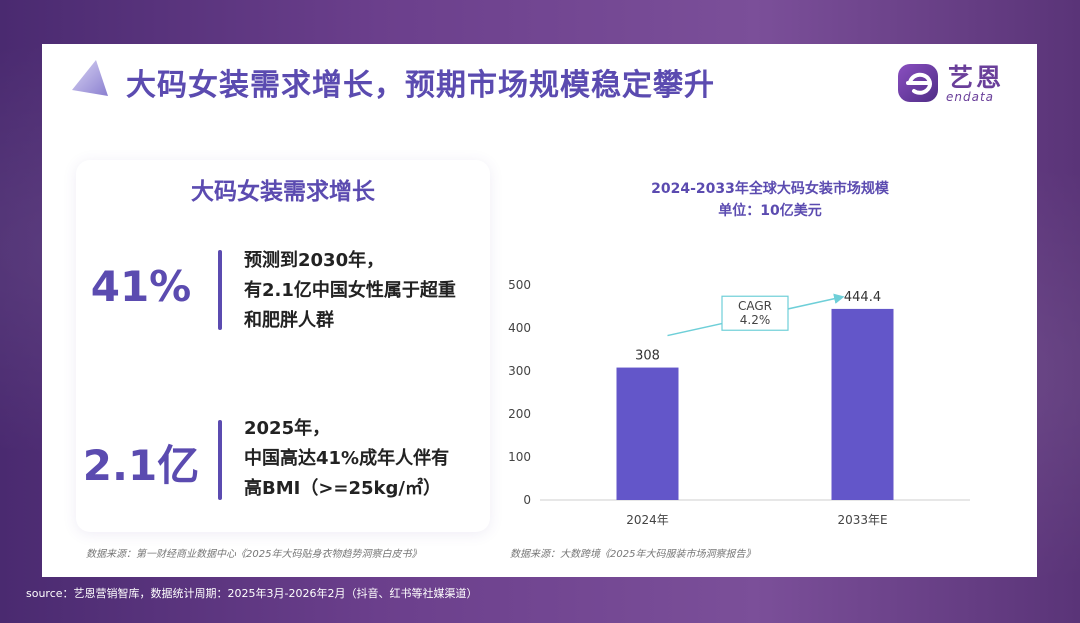 This screenshot has width=1080, height=623. What do you see at coordinates (755, 320) in the screenshot?
I see `cagr-label: 4.2%` at bounding box center [755, 320].